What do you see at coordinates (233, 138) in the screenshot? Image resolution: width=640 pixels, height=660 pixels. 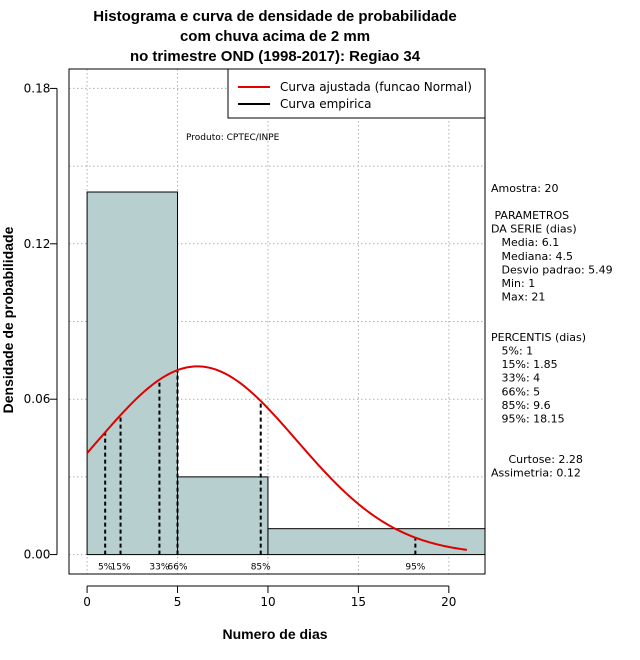 I see `product-annotation: Produto: CPTEC/INPE` at bounding box center [233, 138].